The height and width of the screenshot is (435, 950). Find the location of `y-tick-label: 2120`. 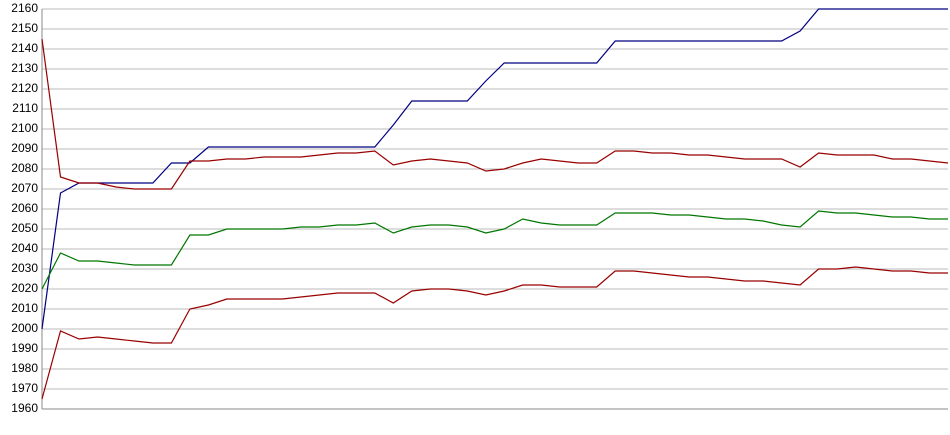

y-tick-label: 2120 is located at coordinates (24, 88).